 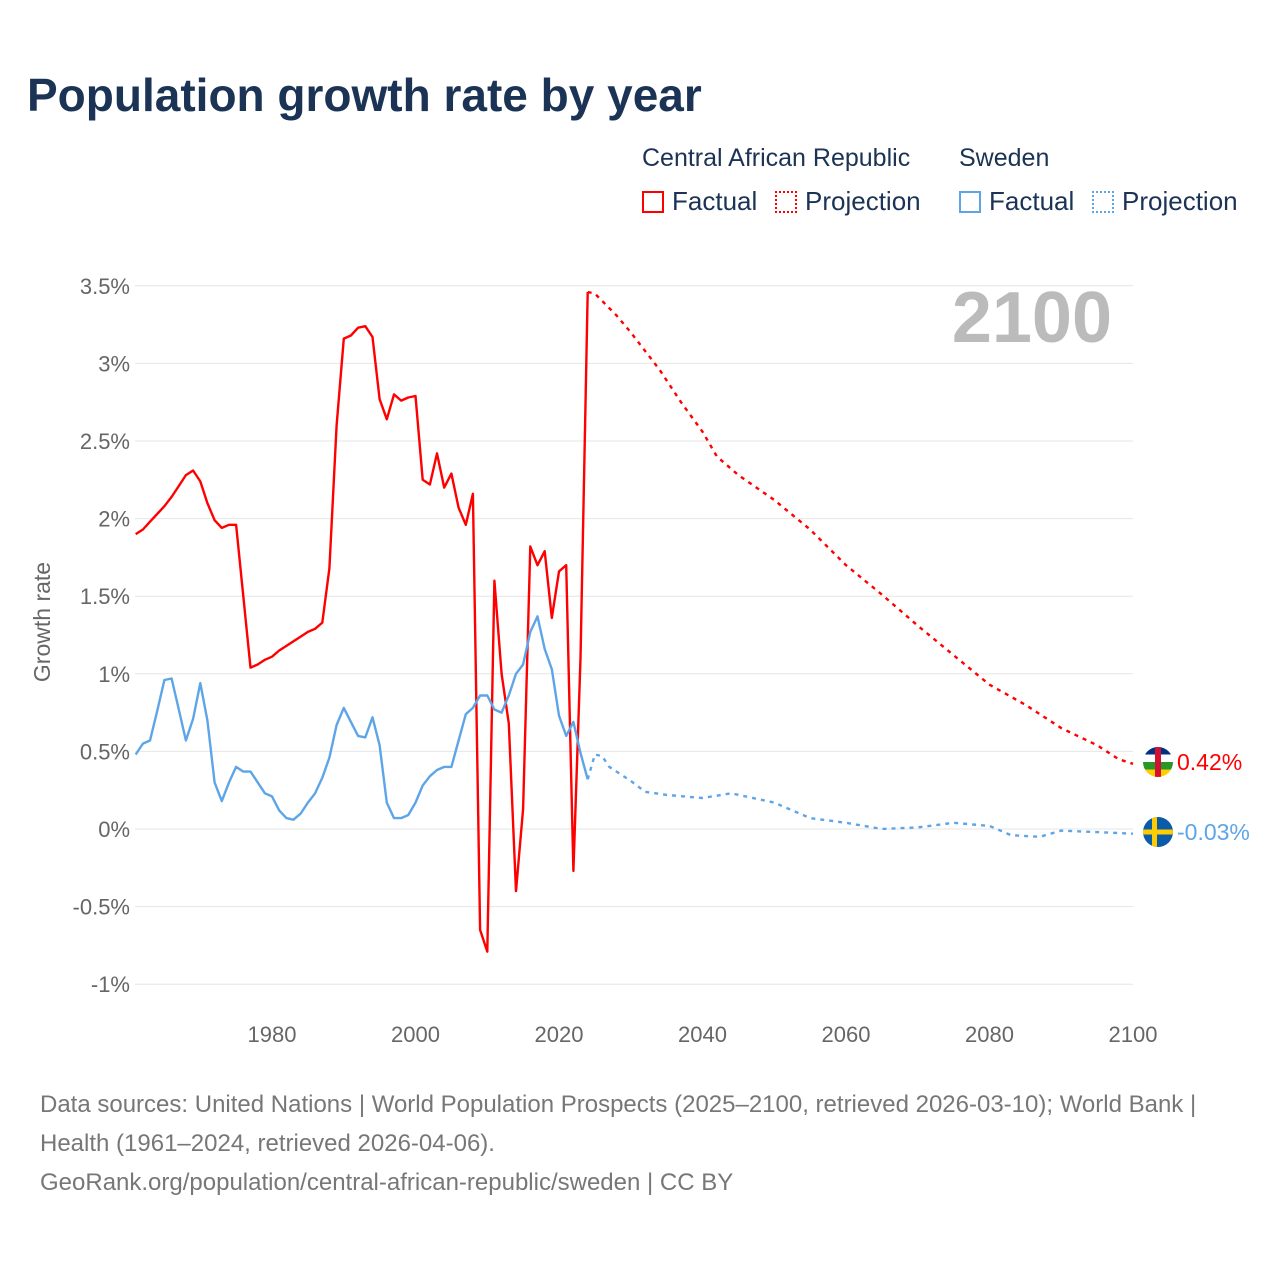 I want to click on flag-cross-h, so click(x=1158, y=832).